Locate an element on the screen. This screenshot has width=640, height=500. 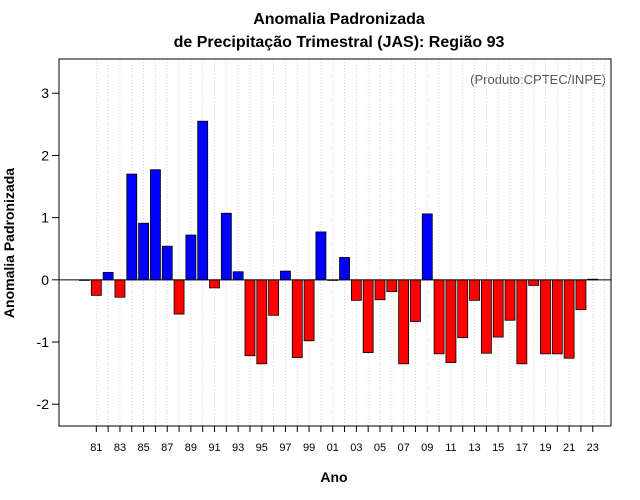
y-tick-label: -1 is located at coordinates (43, 342).